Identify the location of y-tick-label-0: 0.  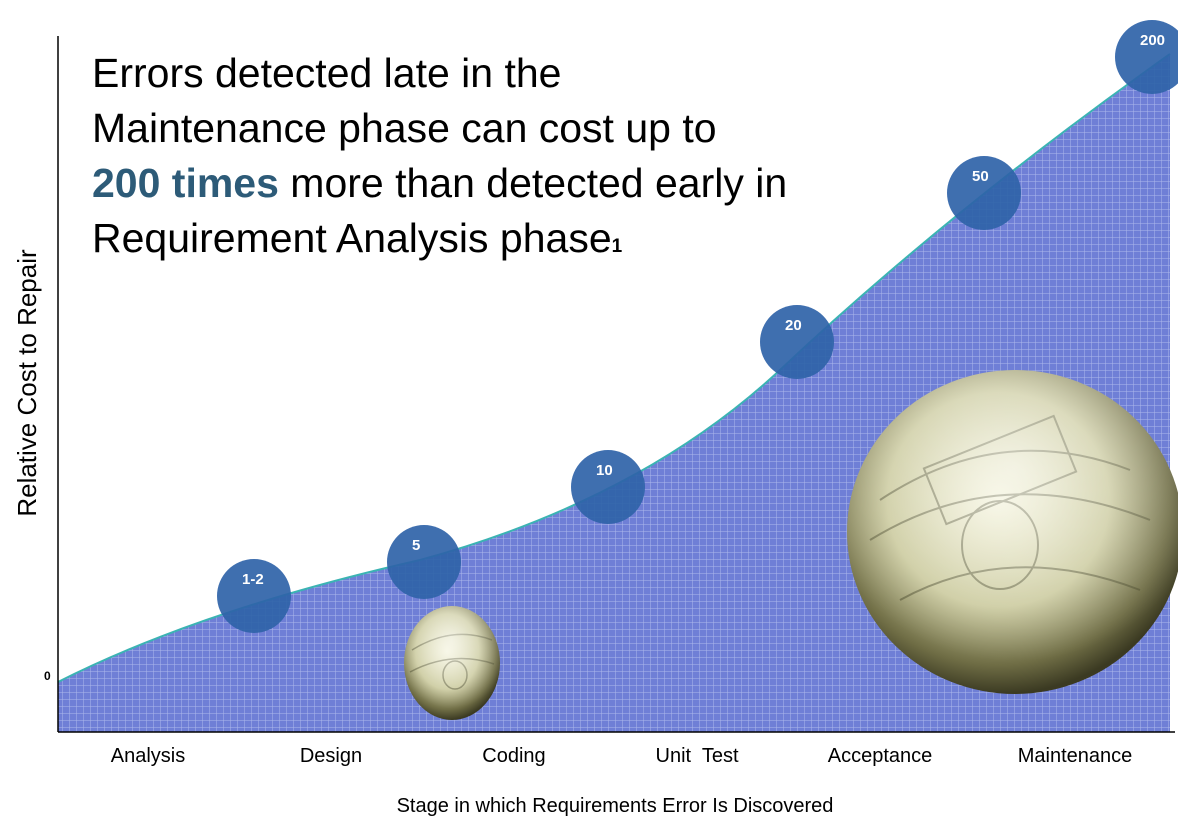
(47, 676).